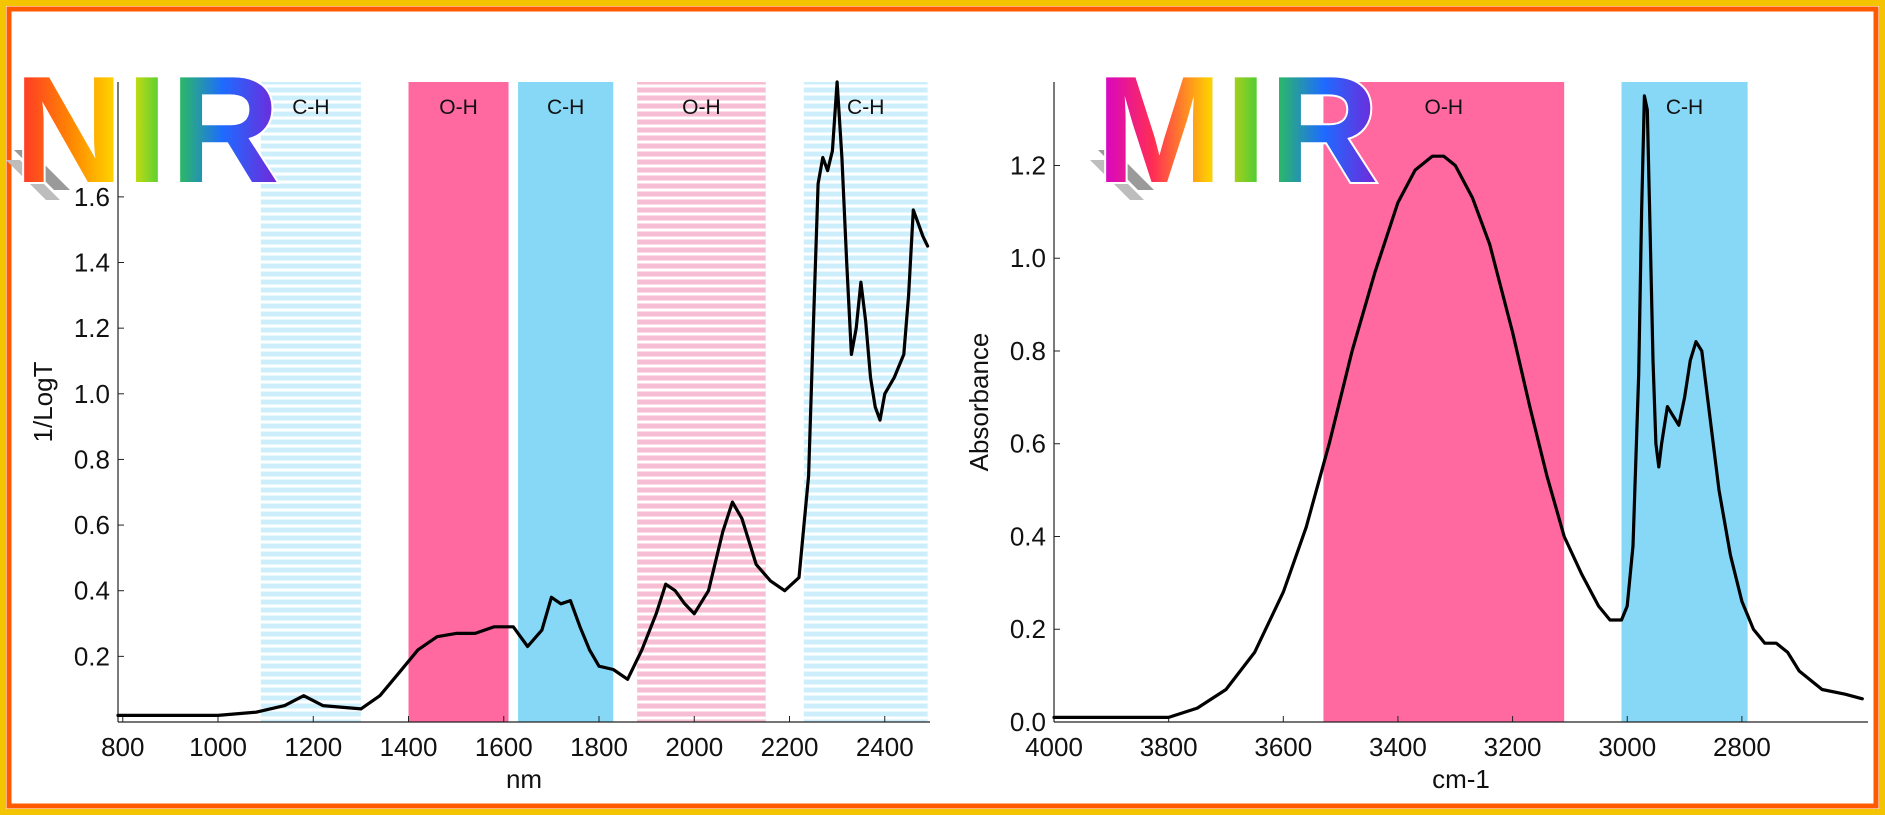  I want to click on nir-logo: NIR, so click(144, 130).